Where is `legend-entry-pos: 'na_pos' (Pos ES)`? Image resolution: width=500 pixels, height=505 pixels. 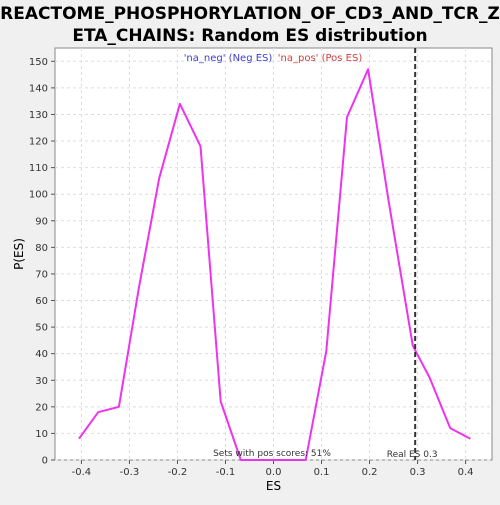 legend-entry-pos: 'na_pos' (Pos ES) is located at coordinates (320, 58).